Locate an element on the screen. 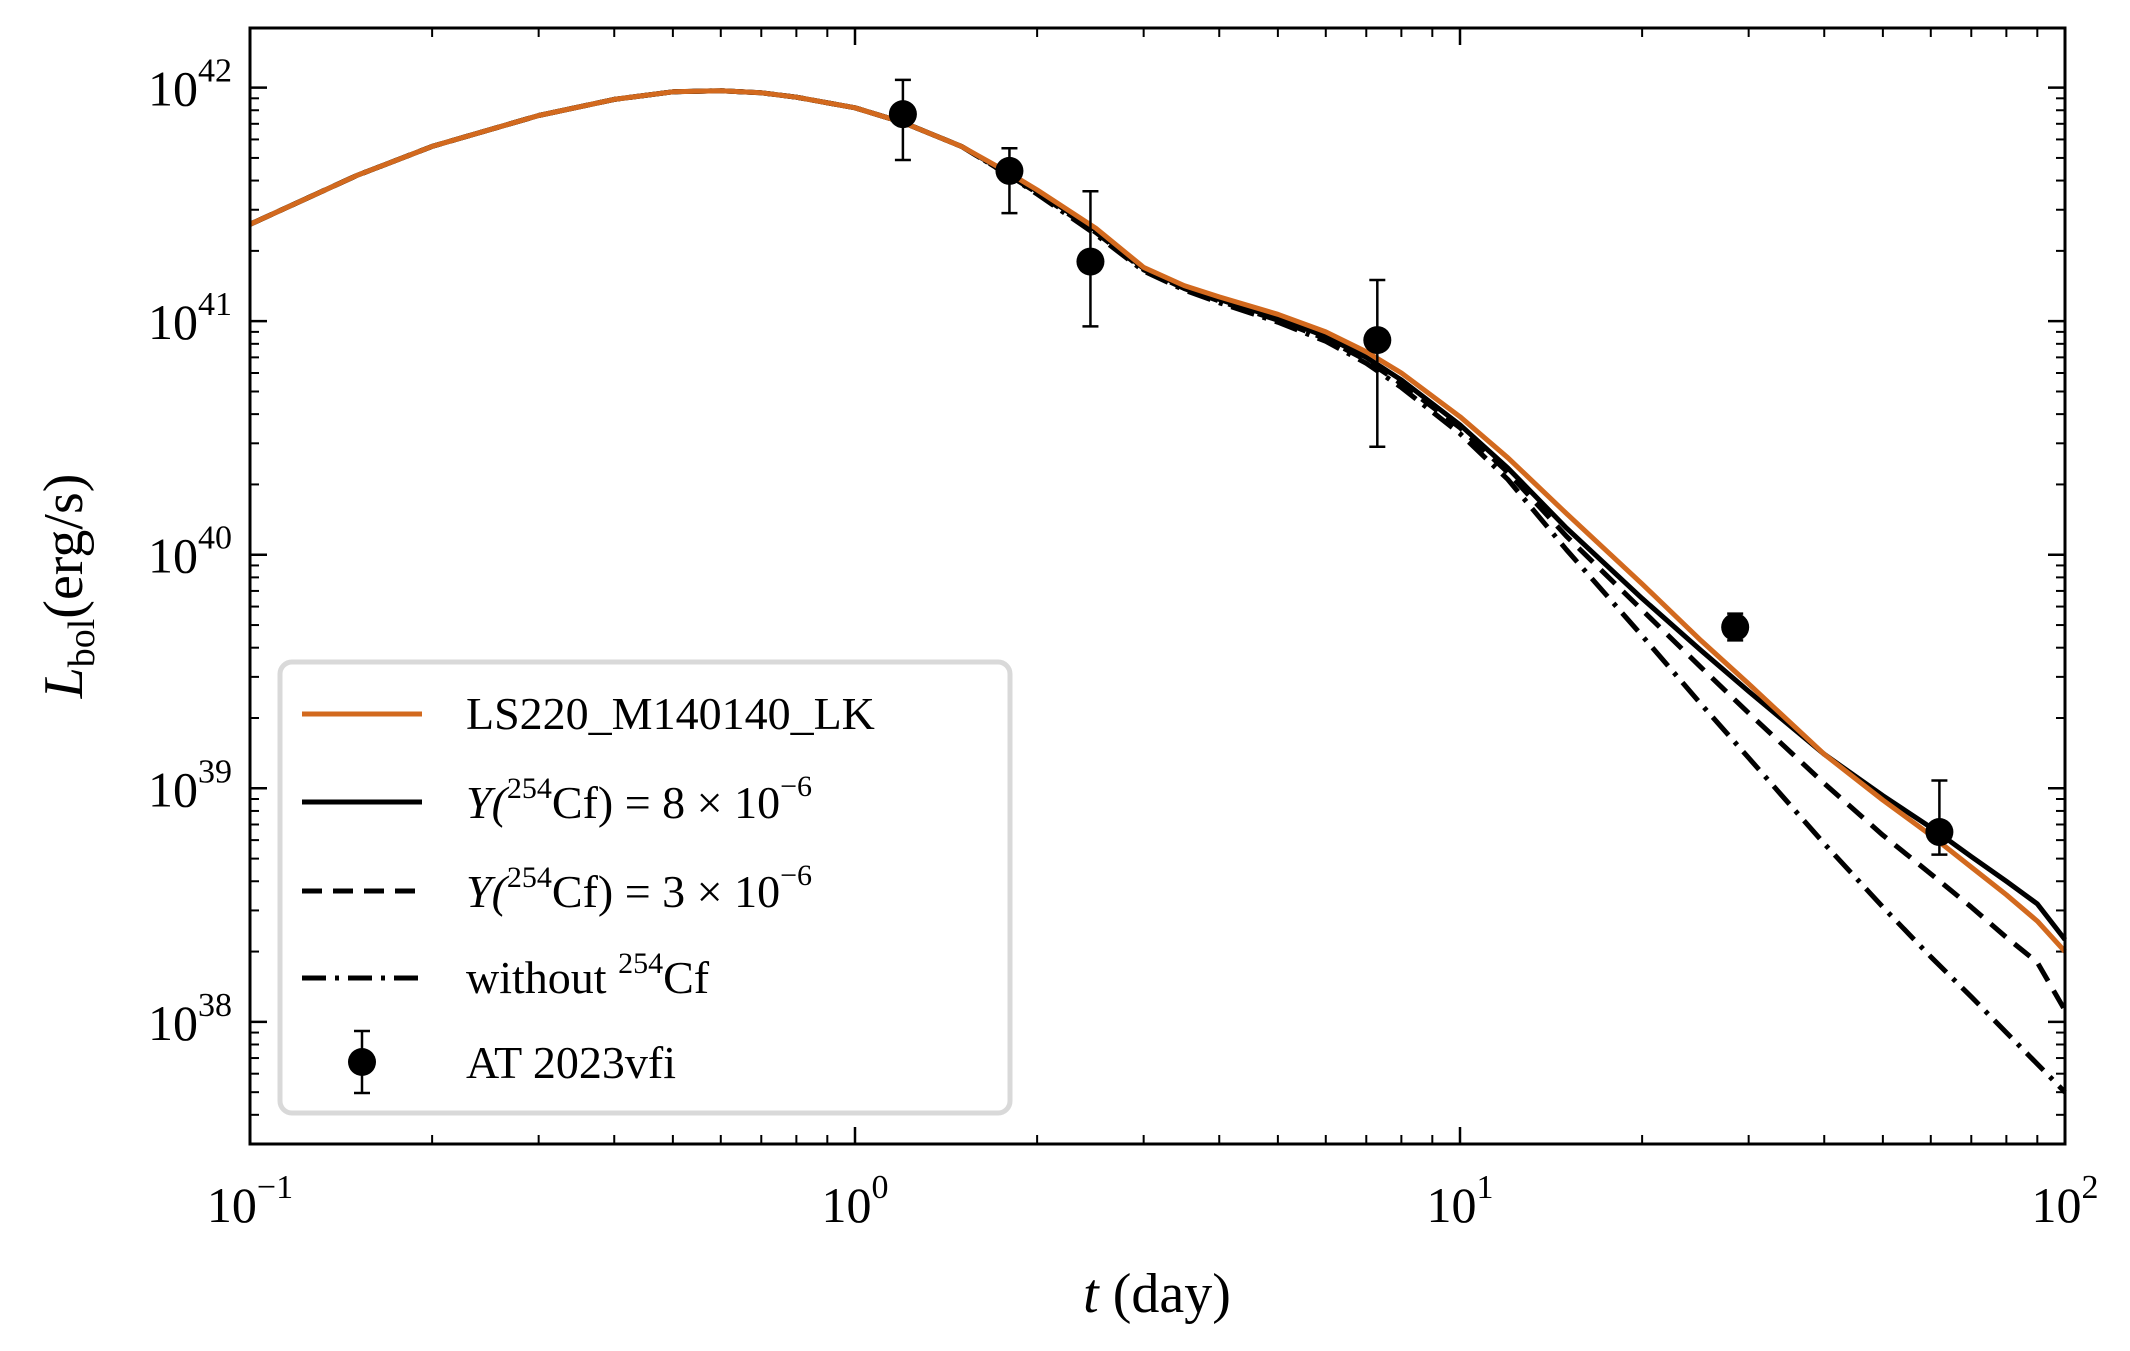  legend-label-cf8: Y(254Cf) = 8 × 10−6 is located at coordinates (639, 799).